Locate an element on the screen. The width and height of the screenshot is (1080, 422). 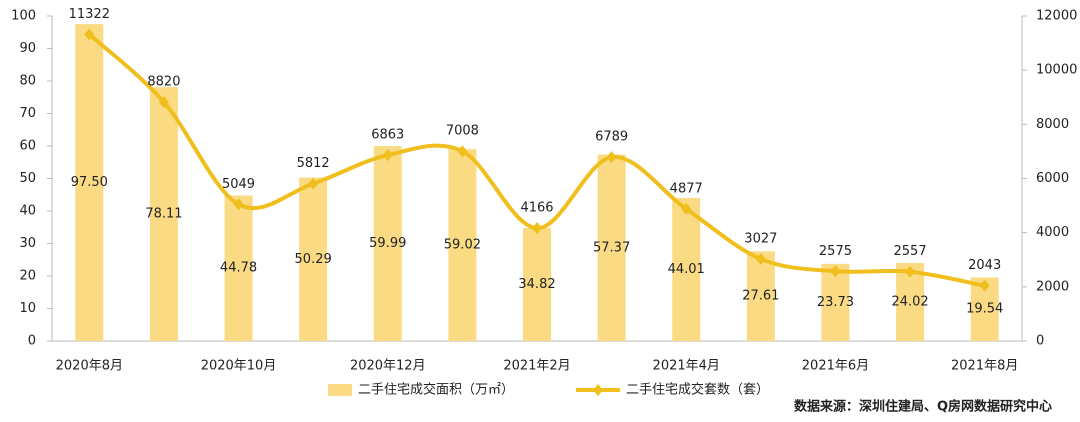
source-note: 数据来源：深圳住建局、Q房网数据研究中心 is located at coordinates (923, 407).